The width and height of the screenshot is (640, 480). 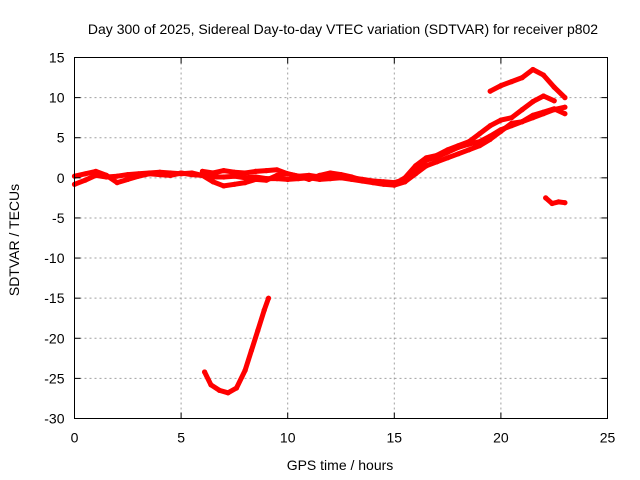 What do you see at coordinates (54, 378) in the screenshot?
I see `y-tick-label: -25` at bounding box center [54, 378].